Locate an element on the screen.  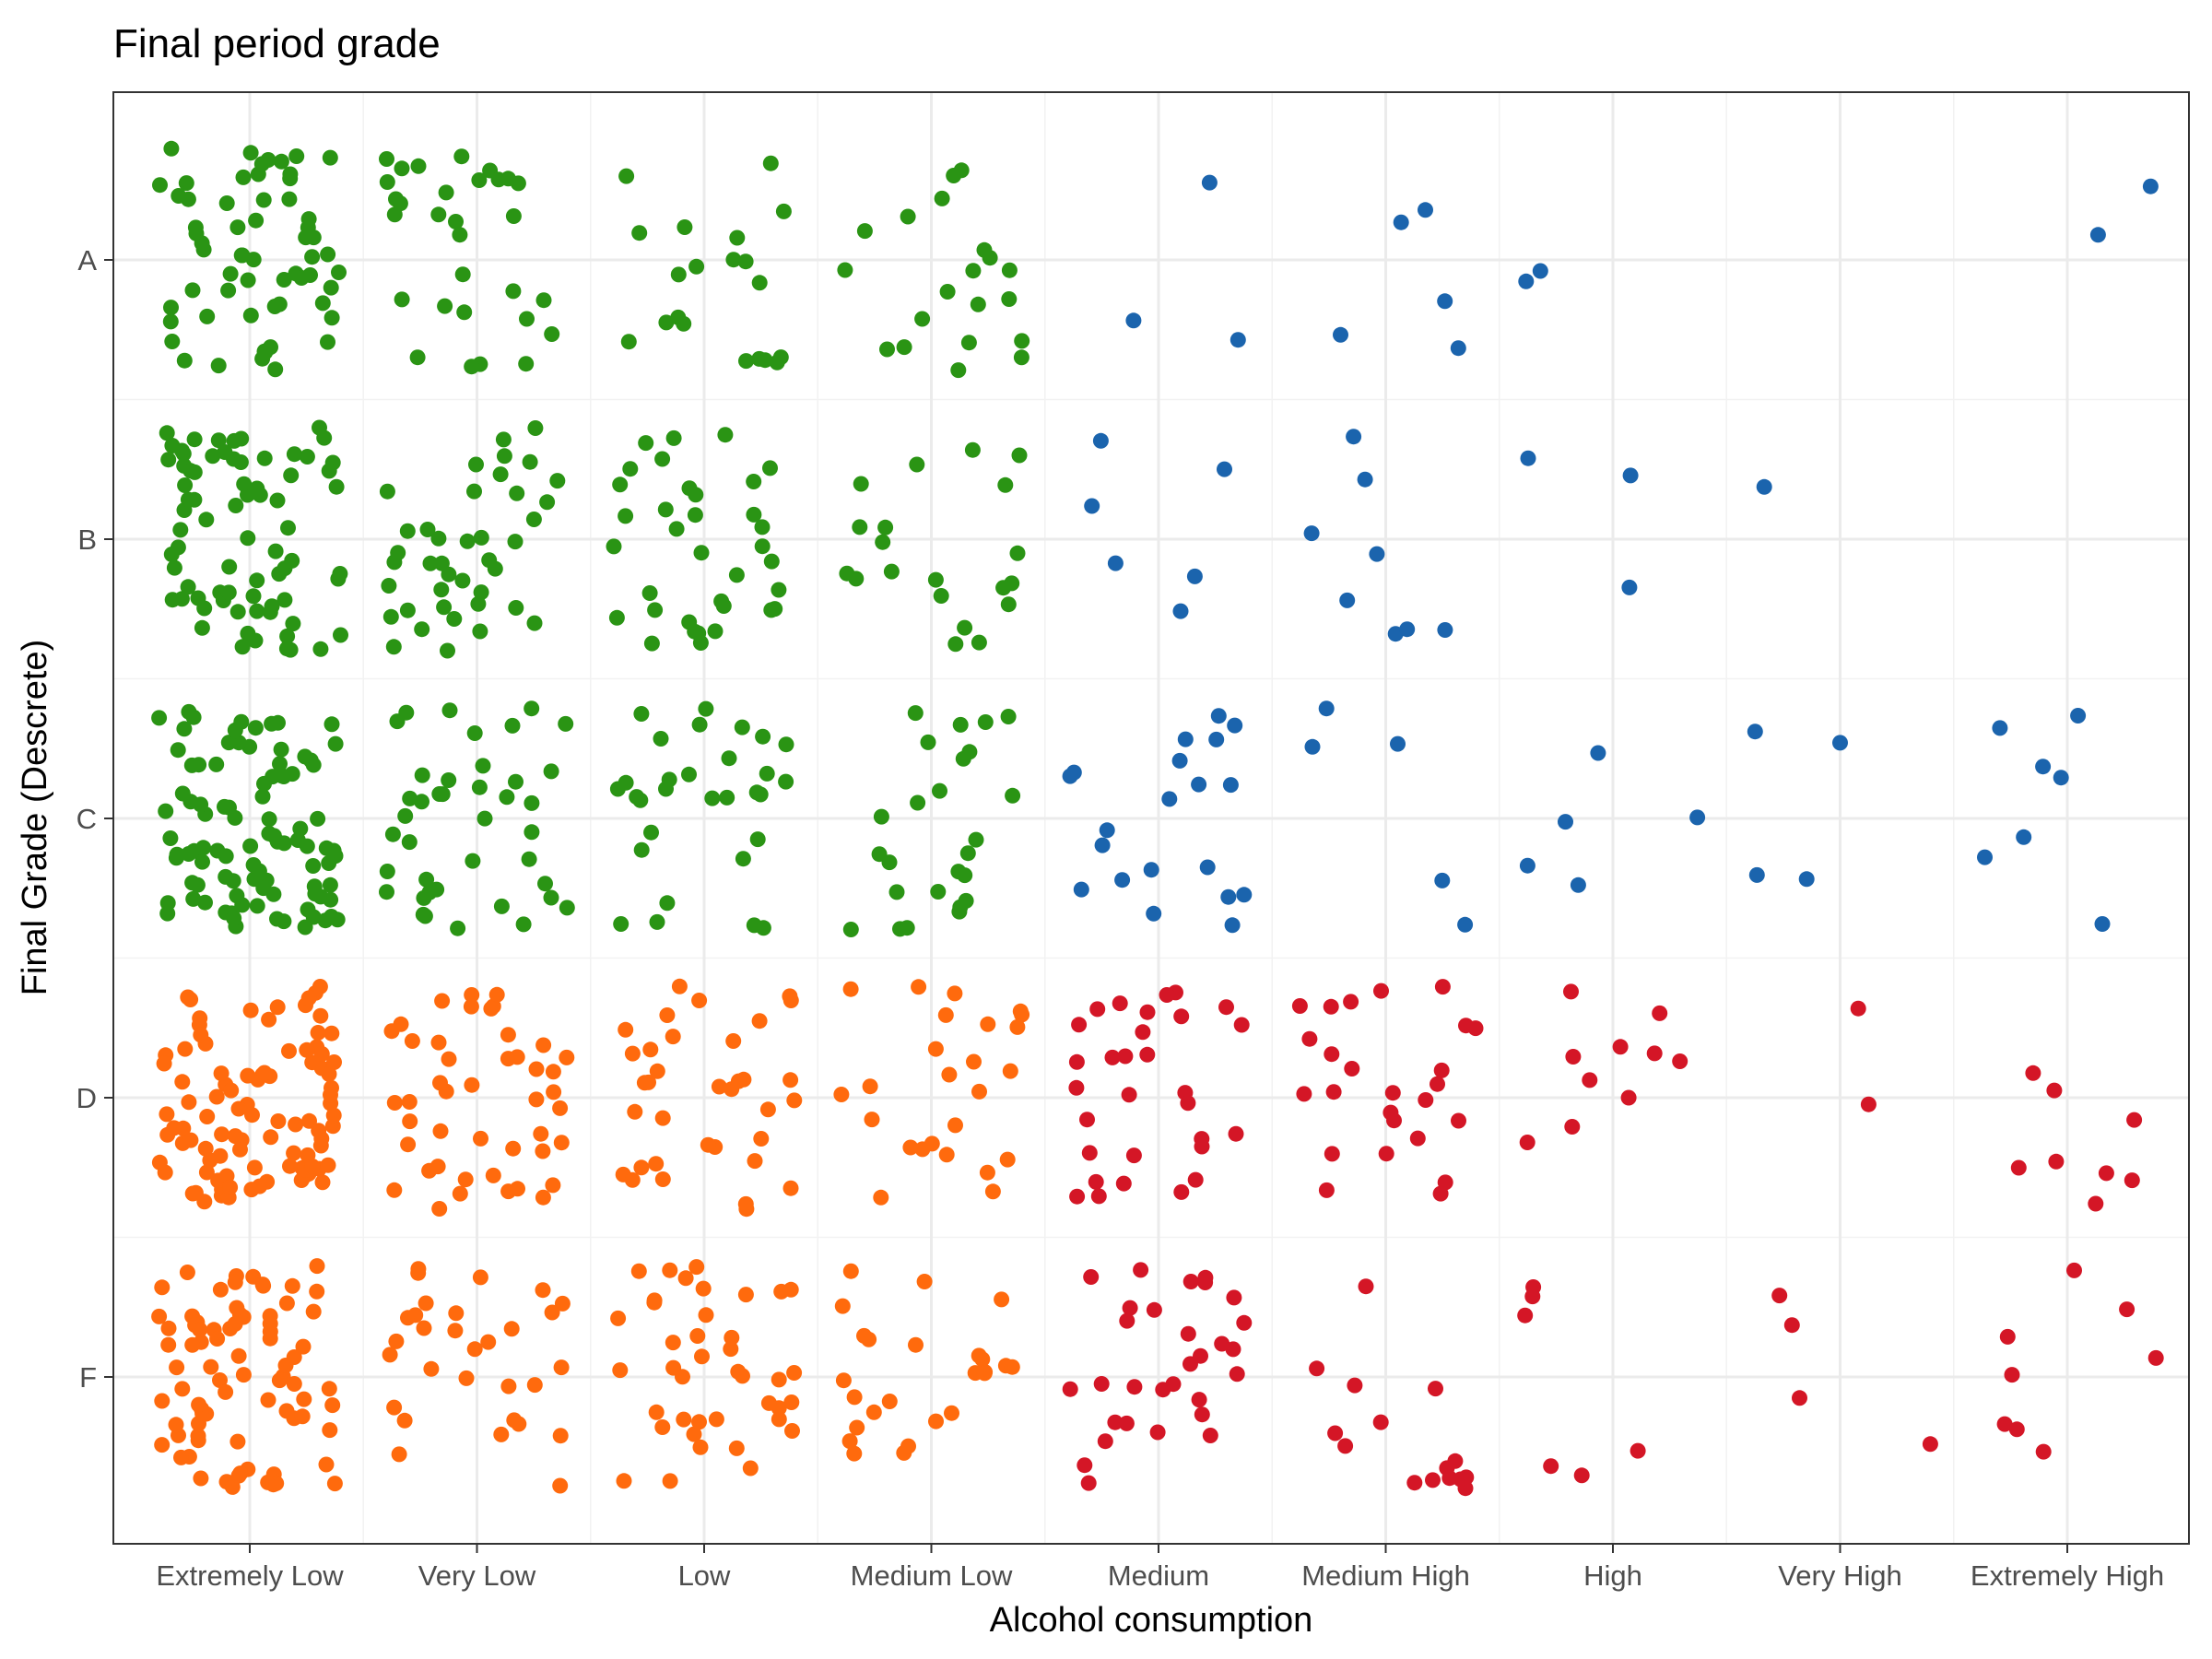
chart-title: Final period grade is located at coordinates (277, 43).